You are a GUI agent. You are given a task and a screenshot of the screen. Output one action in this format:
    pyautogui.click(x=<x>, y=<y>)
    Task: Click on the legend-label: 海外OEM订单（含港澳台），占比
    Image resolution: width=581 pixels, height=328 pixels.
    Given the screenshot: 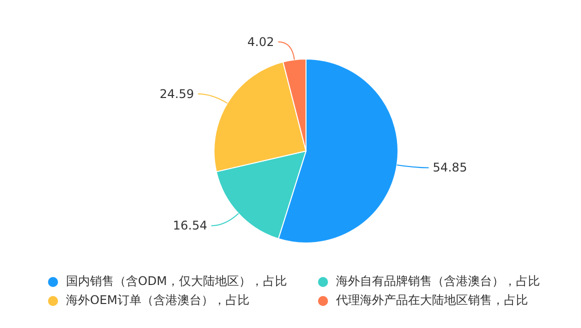 What is the action you would take?
    pyautogui.click(x=158, y=300)
    